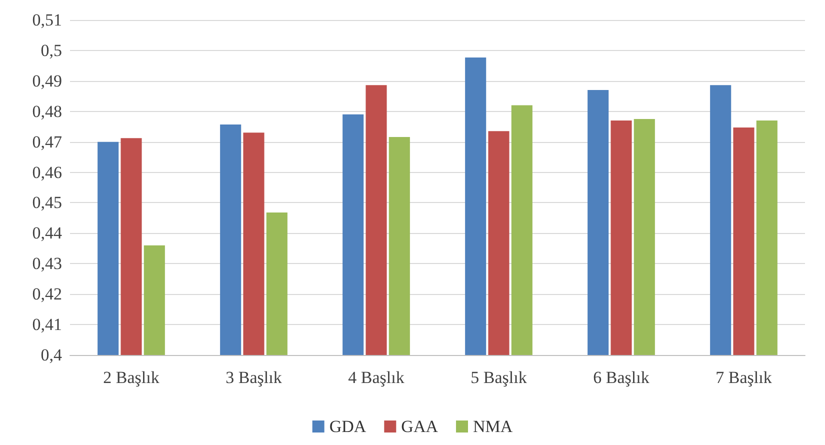  I want to click on x-tick-label: 2 Başlık, so click(131, 377).